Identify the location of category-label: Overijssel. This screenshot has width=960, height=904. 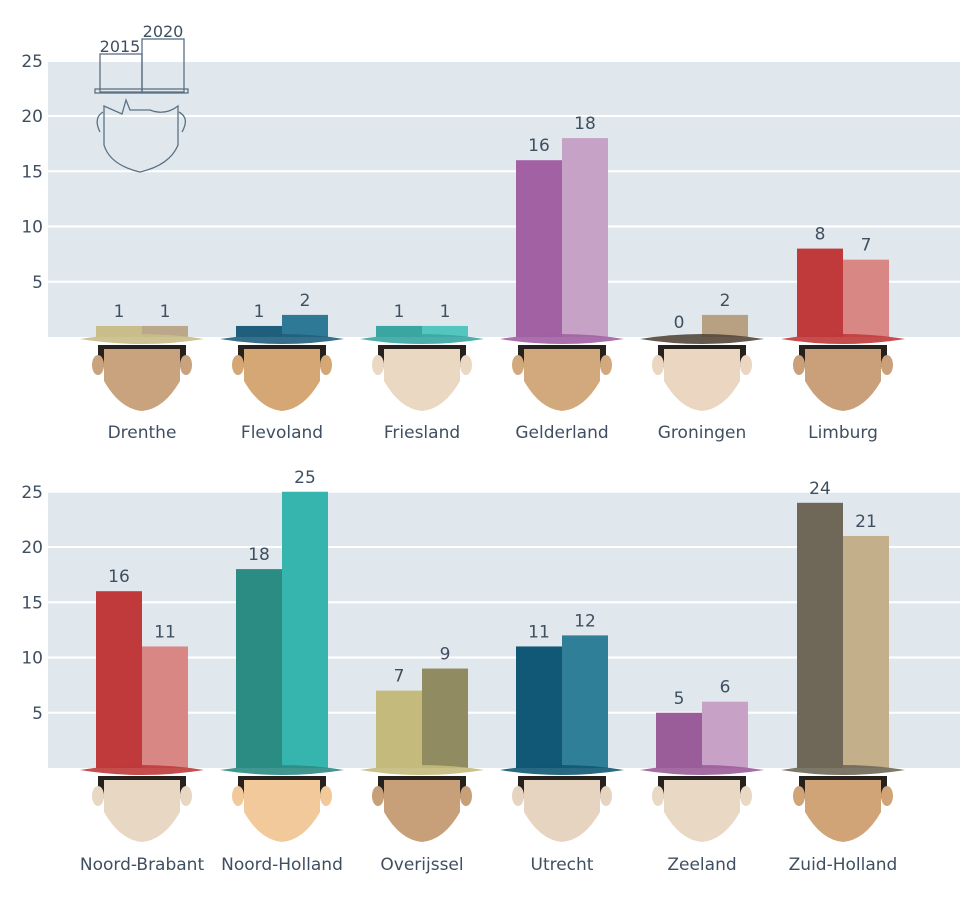
(421, 865).